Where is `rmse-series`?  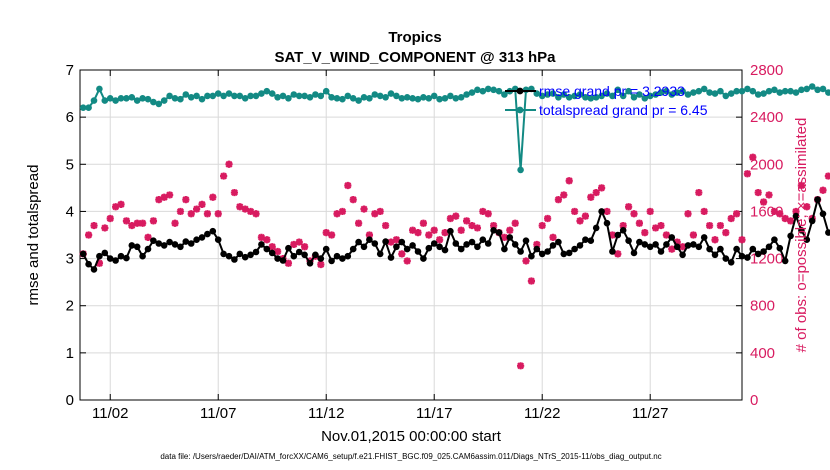
rmse-series is located at coordinates (454, 234).